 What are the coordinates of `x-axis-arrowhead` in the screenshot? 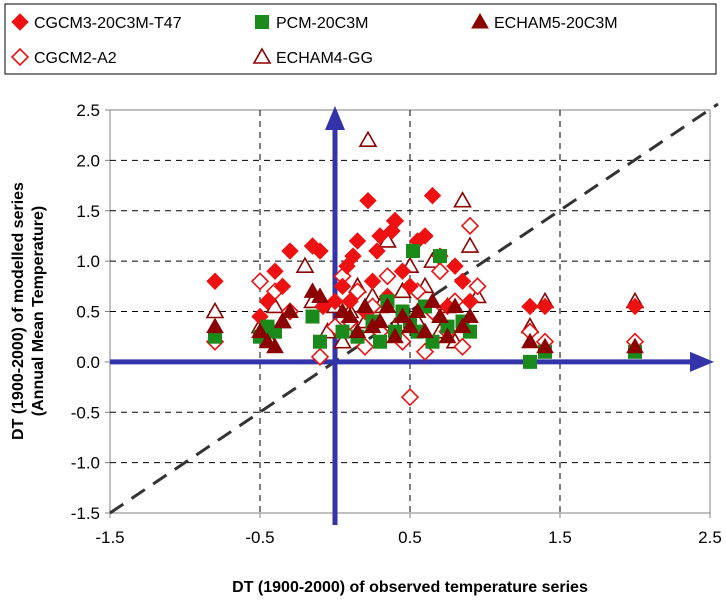 It's located at (702, 361).